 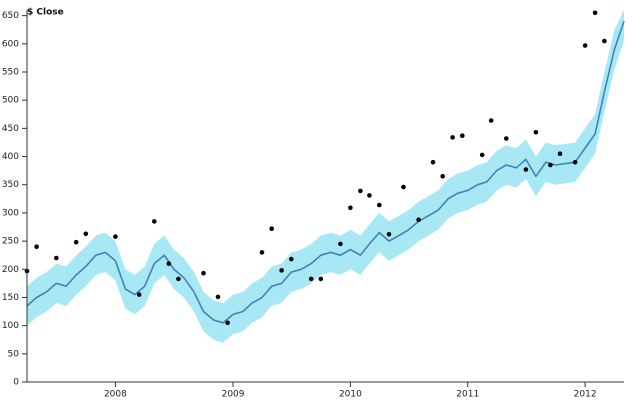 I want to click on x-tick-label: 2008, so click(x=115, y=395).